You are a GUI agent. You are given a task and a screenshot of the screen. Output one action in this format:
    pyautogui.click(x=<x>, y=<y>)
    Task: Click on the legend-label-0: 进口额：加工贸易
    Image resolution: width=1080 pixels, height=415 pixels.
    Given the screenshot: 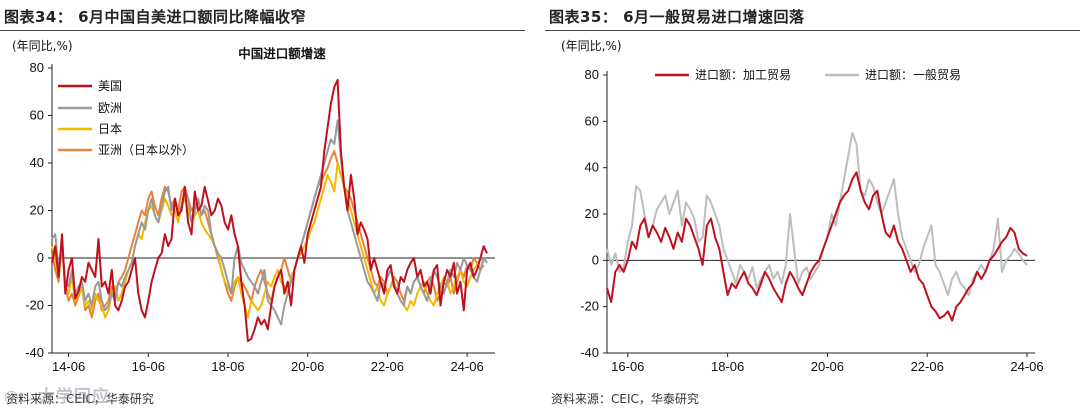 What is the action you would take?
    pyautogui.click(x=743, y=75)
    